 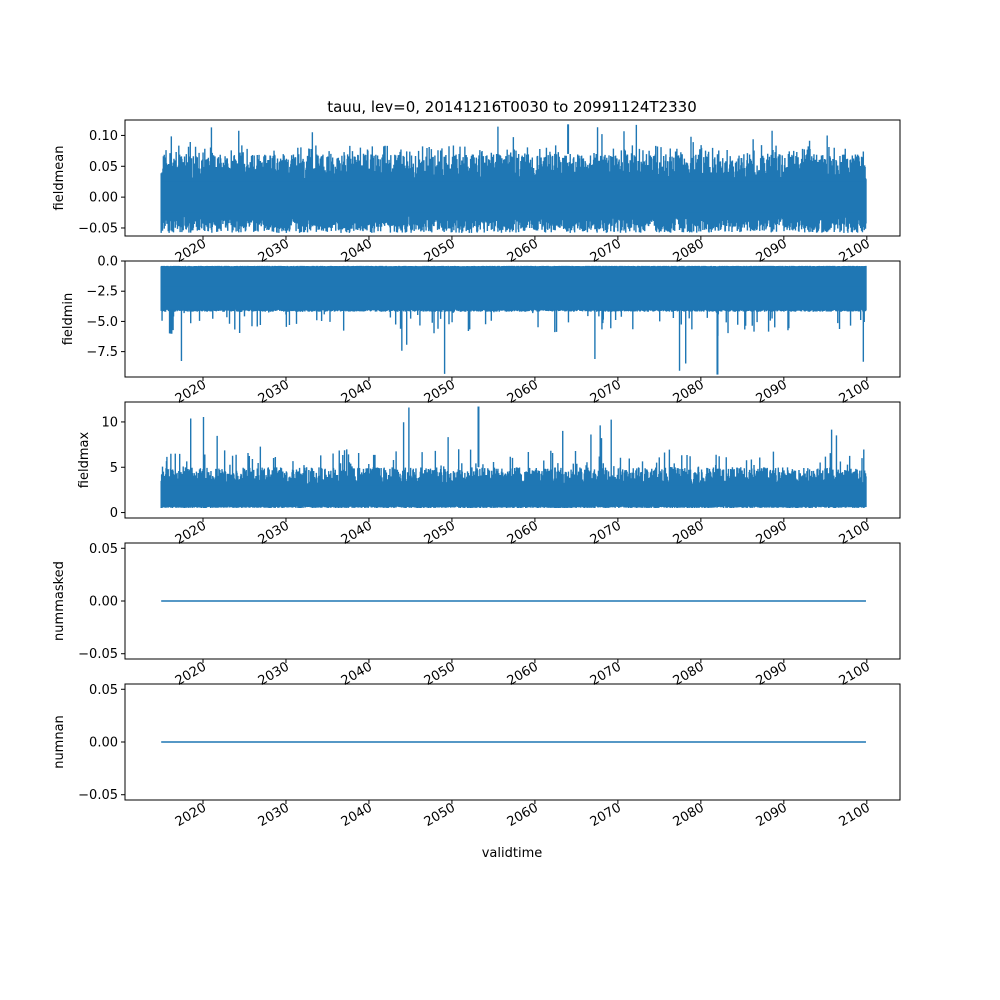 I want to click on y-tick-label: 0.10, so click(x=103, y=136).